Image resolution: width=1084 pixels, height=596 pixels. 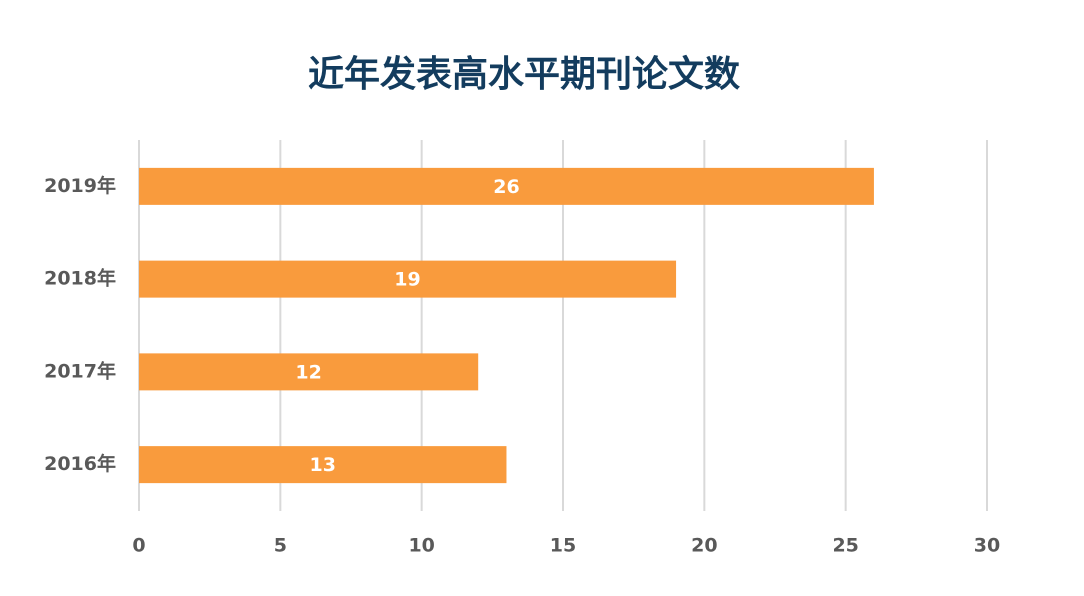 What do you see at coordinates (80, 370) in the screenshot?
I see `y-tick-label: 2017年` at bounding box center [80, 370].